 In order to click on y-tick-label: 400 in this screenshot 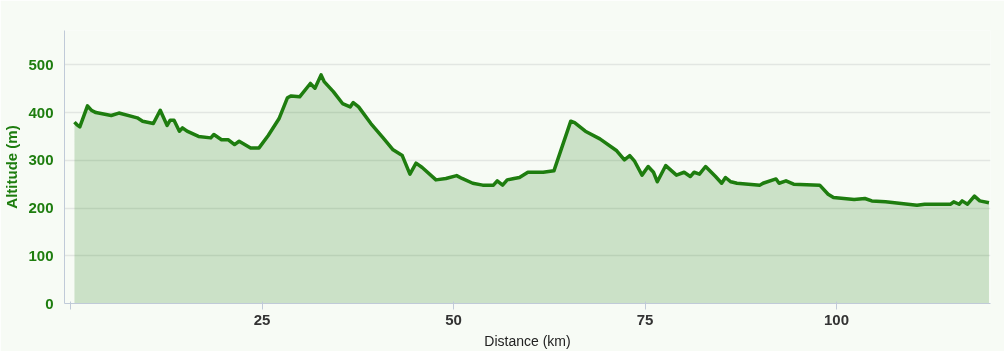, I will do `click(41, 112)`.